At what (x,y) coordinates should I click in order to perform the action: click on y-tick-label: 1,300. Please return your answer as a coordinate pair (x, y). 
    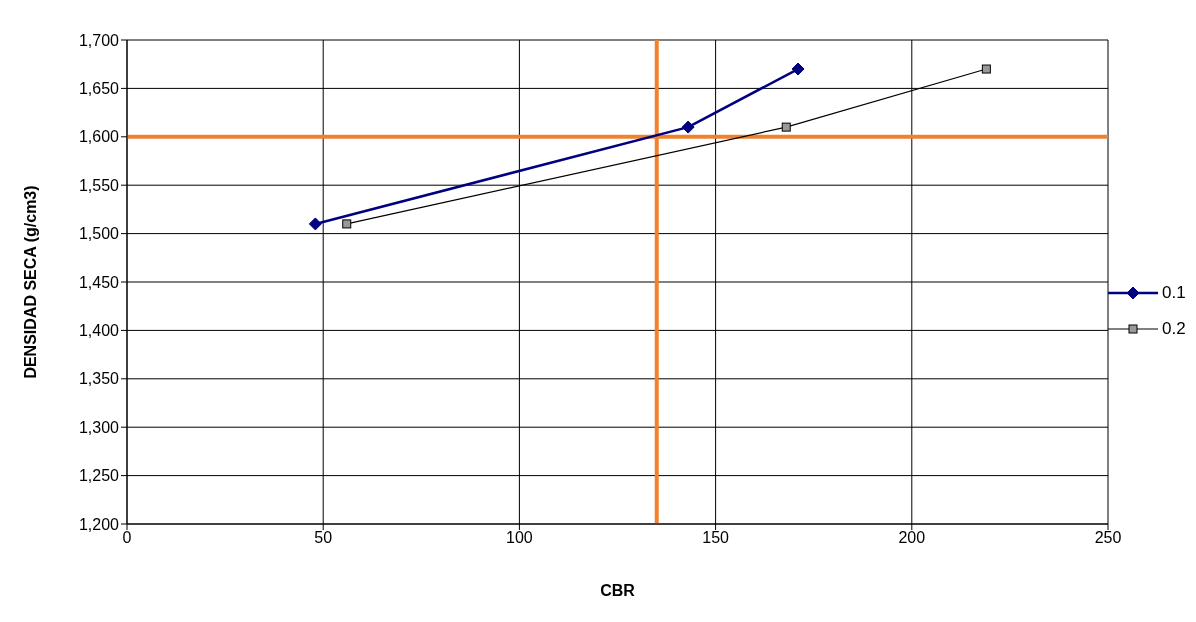
    Looking at the image, I should click on (99, 427).